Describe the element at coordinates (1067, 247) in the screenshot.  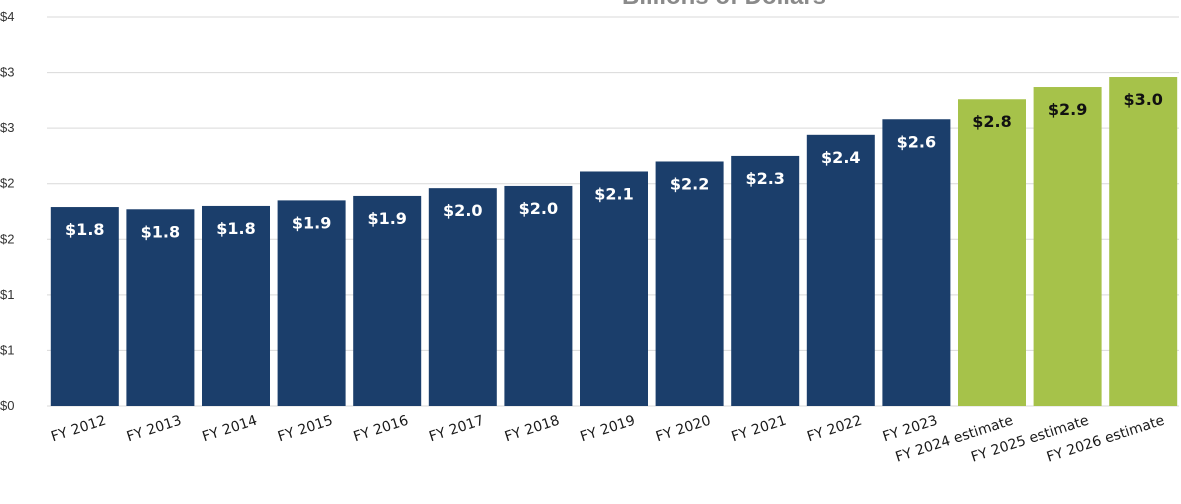
I see `bar-fy-2025-estimate` at that location.